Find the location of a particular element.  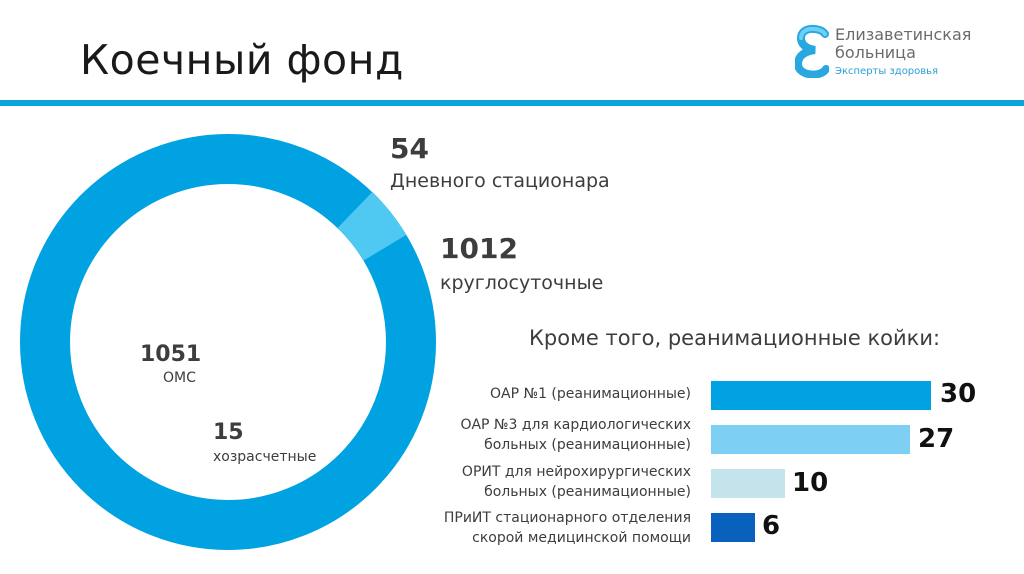

bar-value-priit: 6 is located at coordinates (771, 526).